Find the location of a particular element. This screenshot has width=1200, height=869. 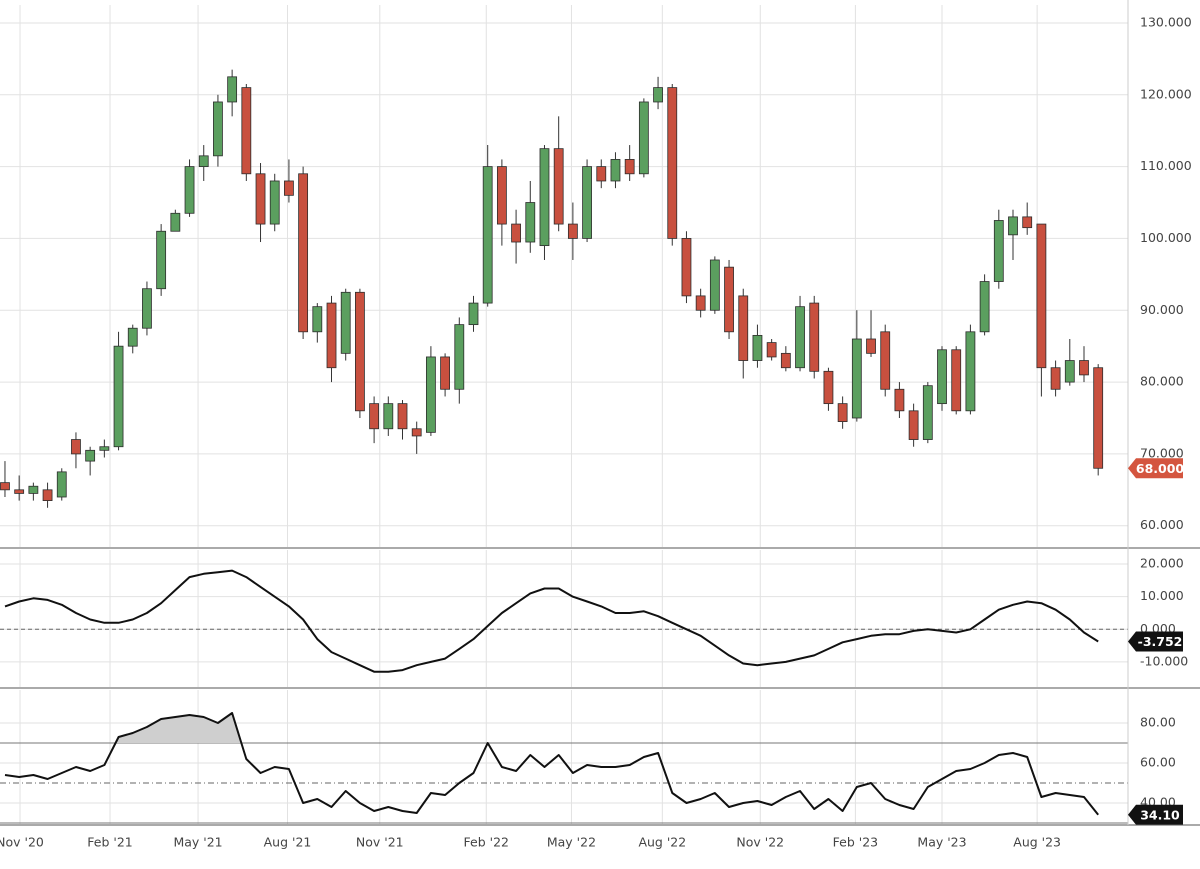

x-tick-label: Aug '23 is located at coordinates (1037, 842).